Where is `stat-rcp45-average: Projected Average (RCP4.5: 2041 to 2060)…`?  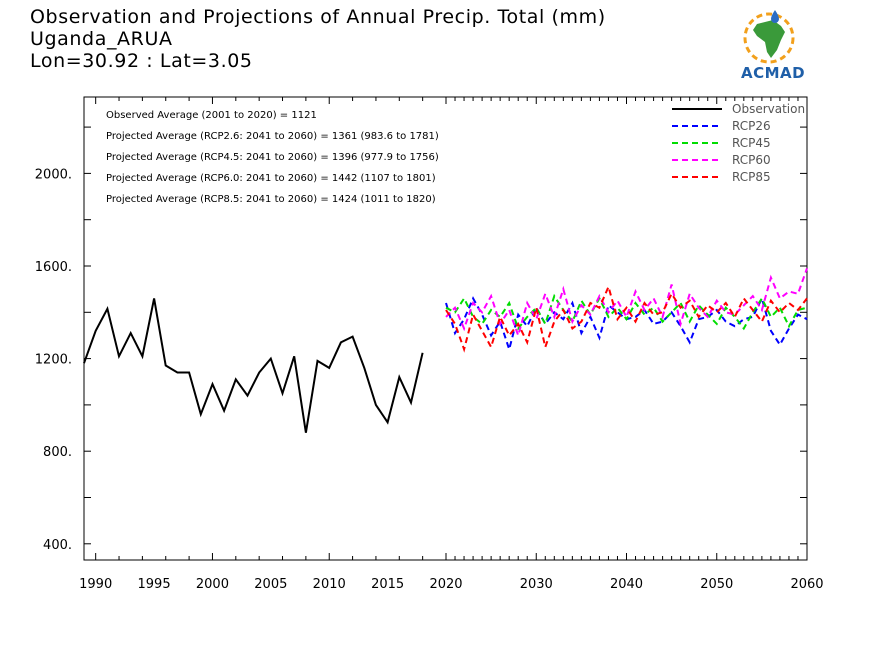 stat-rcp45-average: Projected Average (RCP4.5: 2041 to 2060)… is located at coordinates (272, 157).